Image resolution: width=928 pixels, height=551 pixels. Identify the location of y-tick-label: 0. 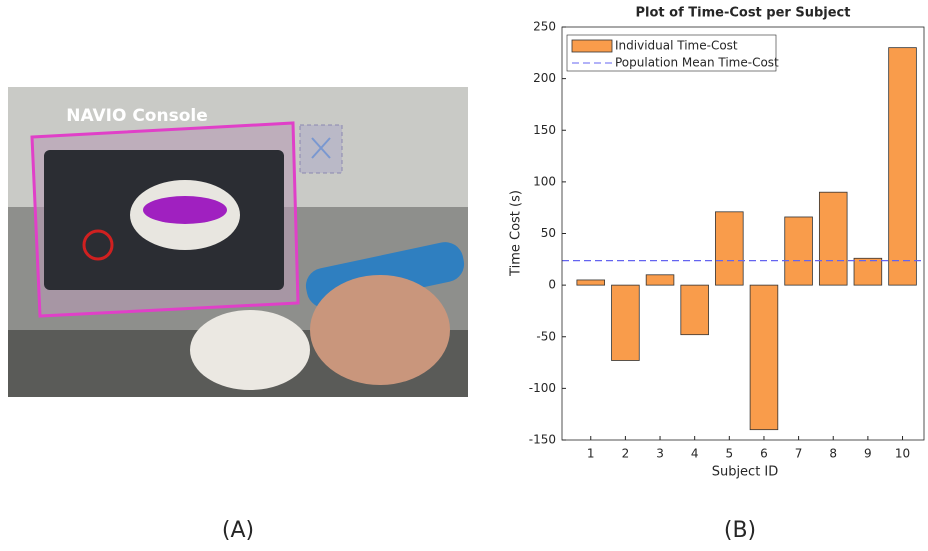
(552, 285).